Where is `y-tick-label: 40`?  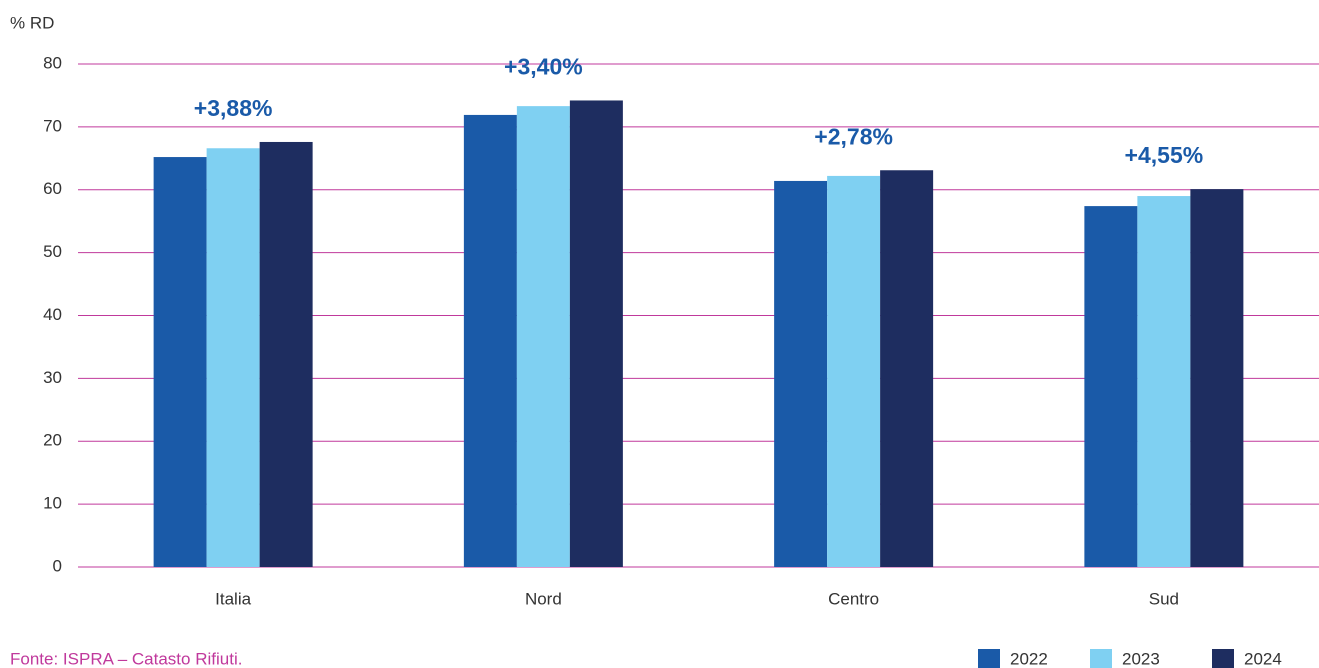
y-tick-label: 40 is located at coordinates (52, 314).